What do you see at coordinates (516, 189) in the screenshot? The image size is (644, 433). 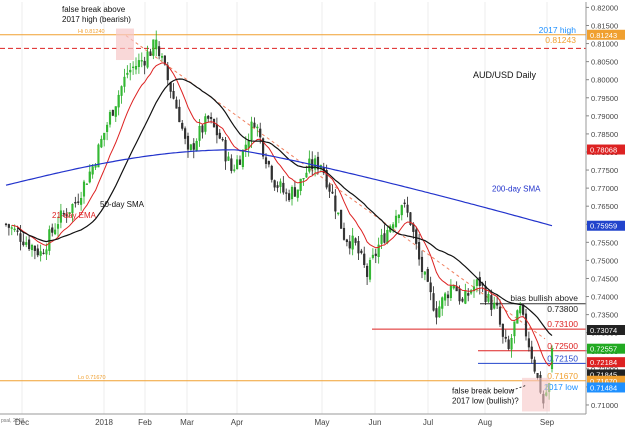 I see `series-label-sma200: 200-day SMA` at bounding box center [516, 189].